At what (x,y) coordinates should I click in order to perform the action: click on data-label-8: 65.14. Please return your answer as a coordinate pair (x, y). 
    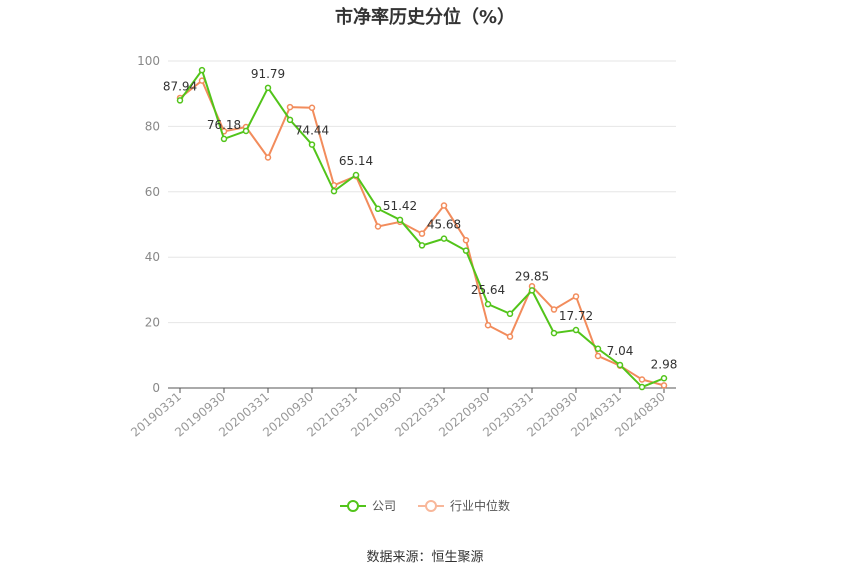
    Looking at the image, I should click on (356, 161).